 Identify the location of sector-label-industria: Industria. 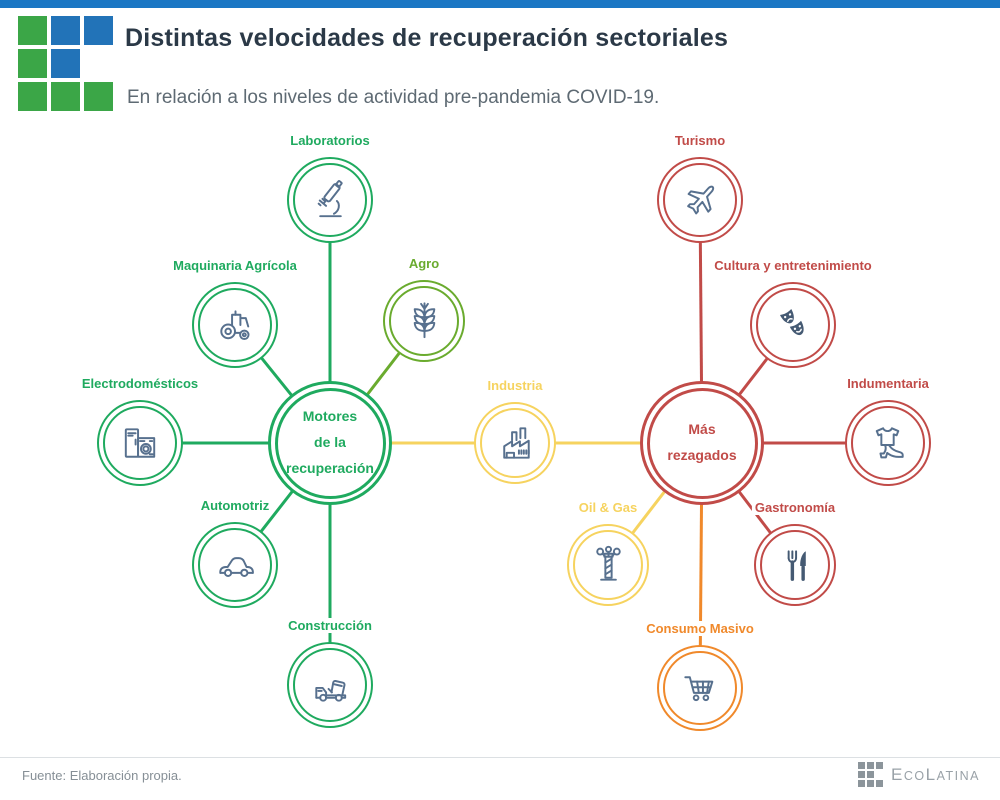
(515, 385).